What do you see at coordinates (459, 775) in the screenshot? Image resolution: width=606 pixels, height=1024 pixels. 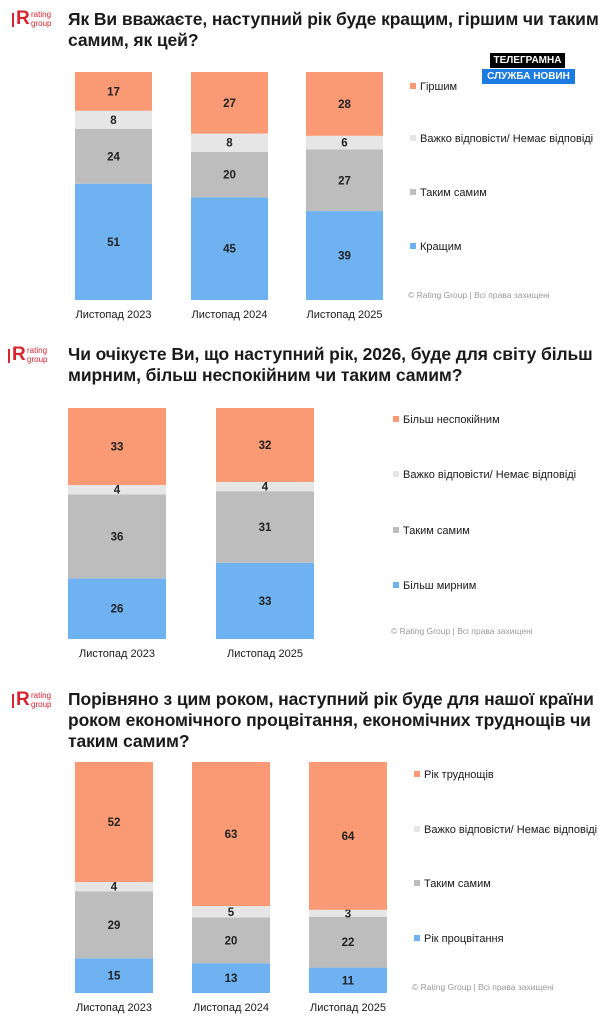 I see `legend-label: Рік труднощів` at bounding box center [459, 775].